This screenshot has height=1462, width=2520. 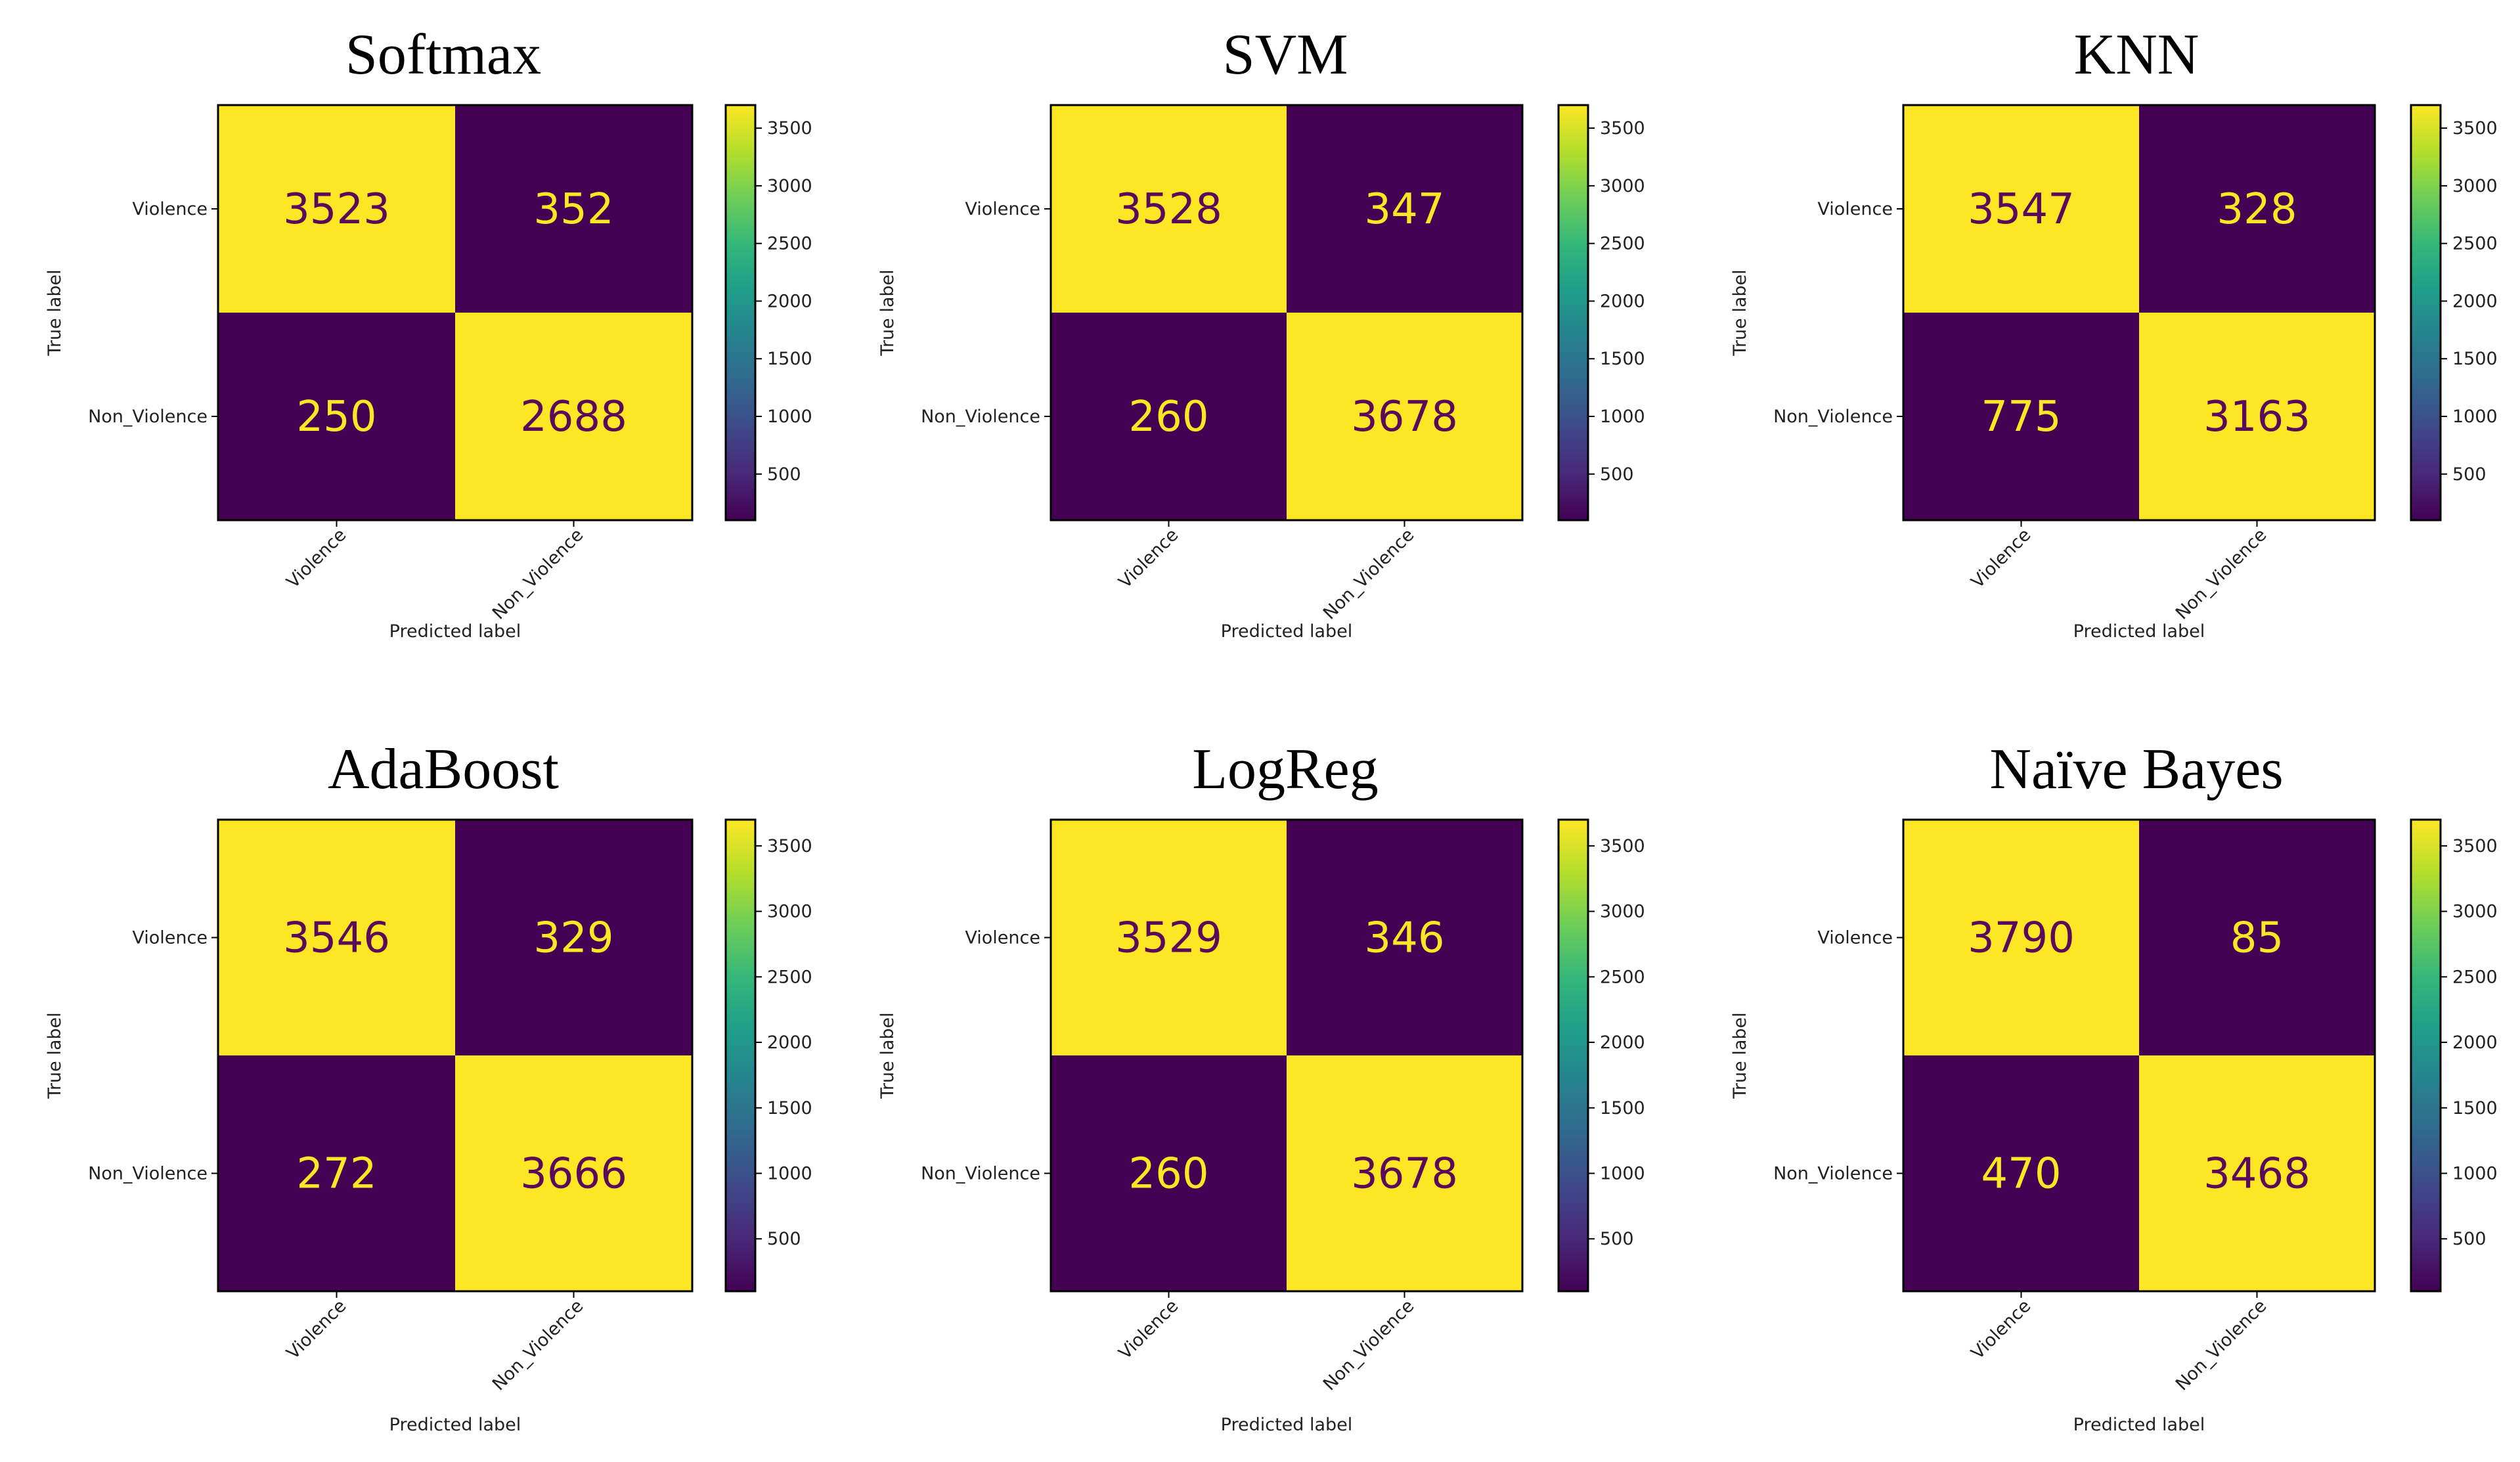 I want to click on cell-value: 3790, so click(x=2021, y=938).